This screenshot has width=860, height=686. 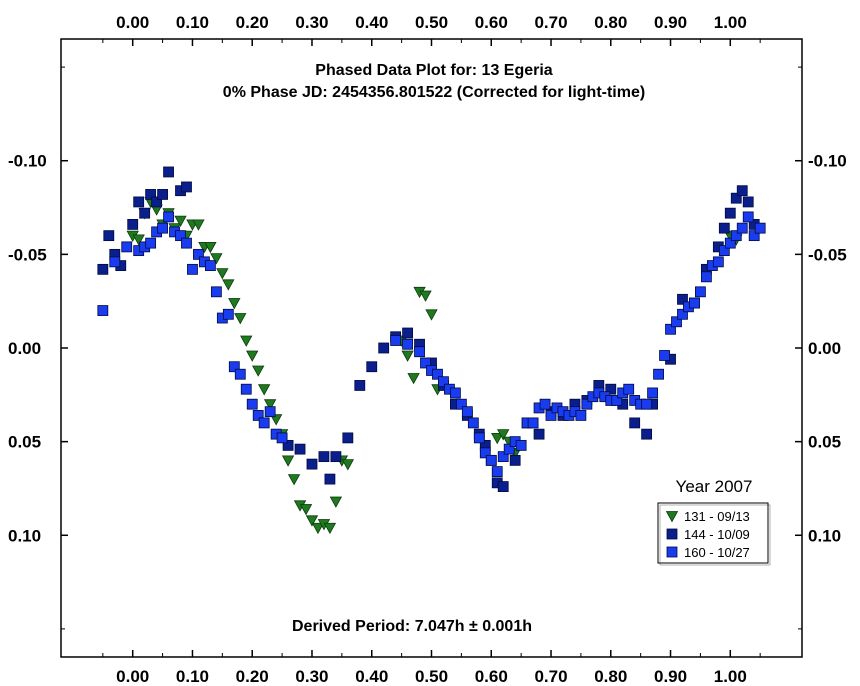 I want to click on y-tick-label-right: -0.05, so click(x=827, y=254).